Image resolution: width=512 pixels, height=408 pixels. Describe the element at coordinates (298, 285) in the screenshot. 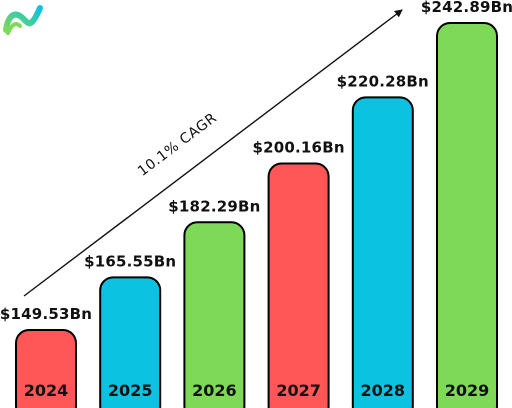

I see `bar-2027` at that location.